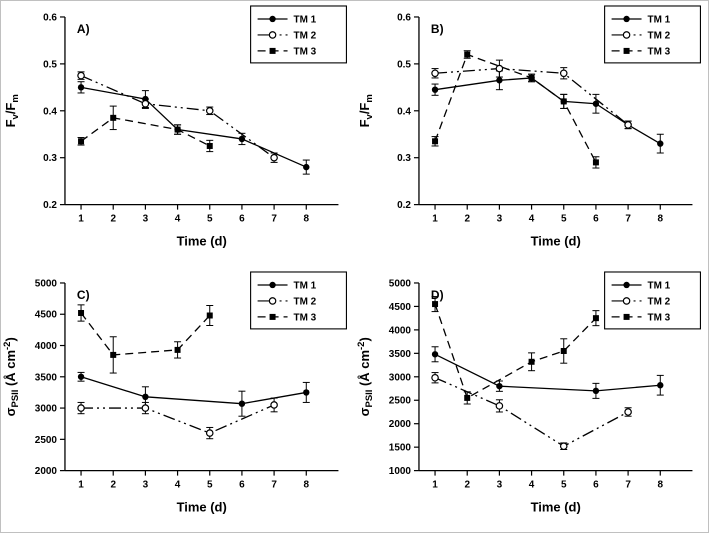 The width and height of the screenshot is (709, 533). Describe the element at coordinates (399, 471) in the screenshot. I see `y-tick-label: 1000` at that location.